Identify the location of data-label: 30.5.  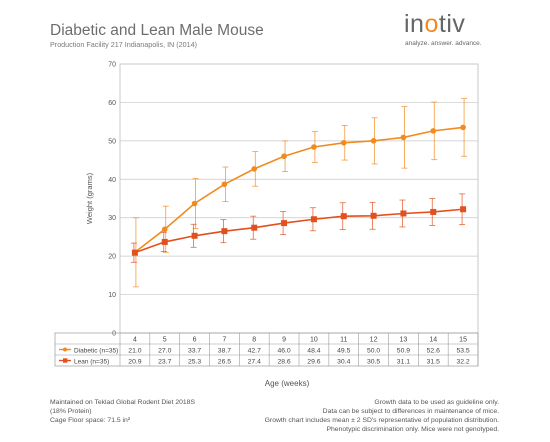
(373, 362).